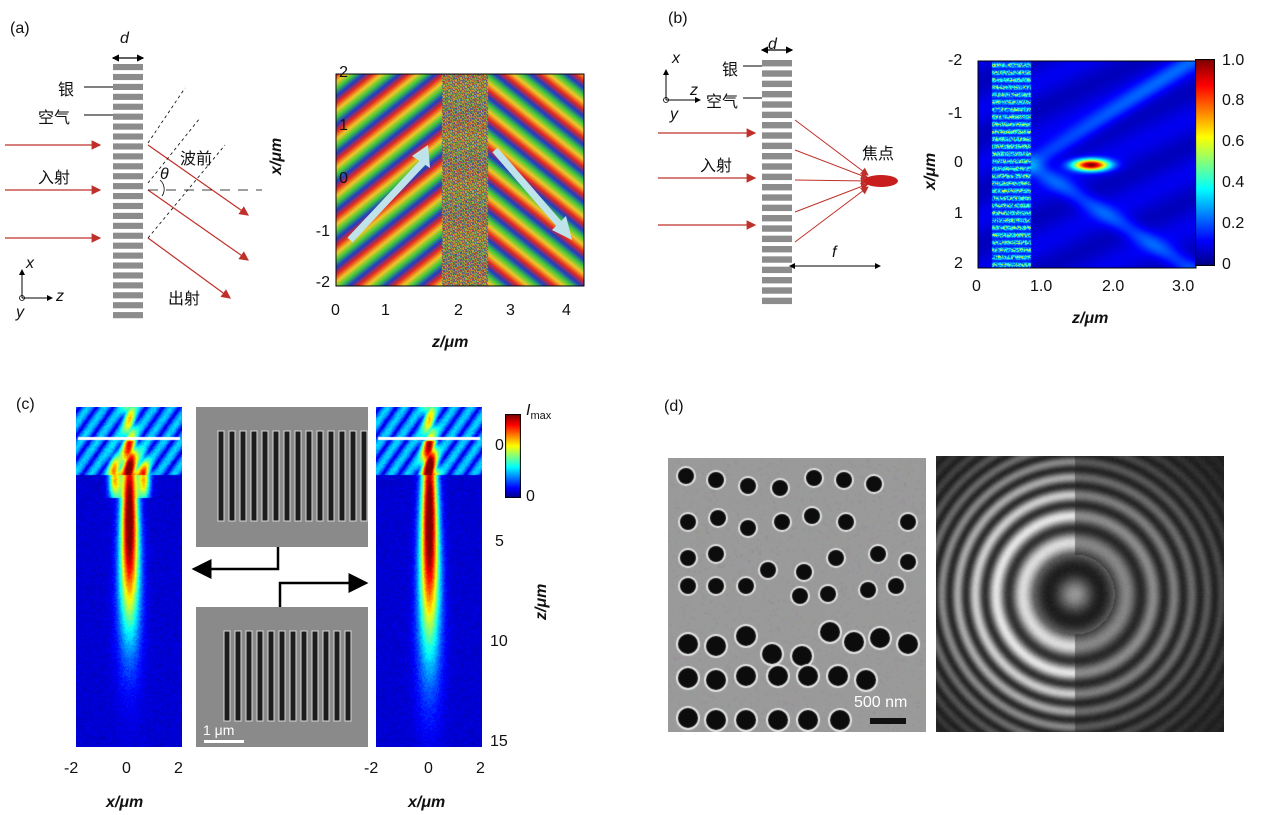  What do you see at coordinates (674, 115) in the screenshot?
I see `axis-y-label: y` at bounding box center [674, 115].